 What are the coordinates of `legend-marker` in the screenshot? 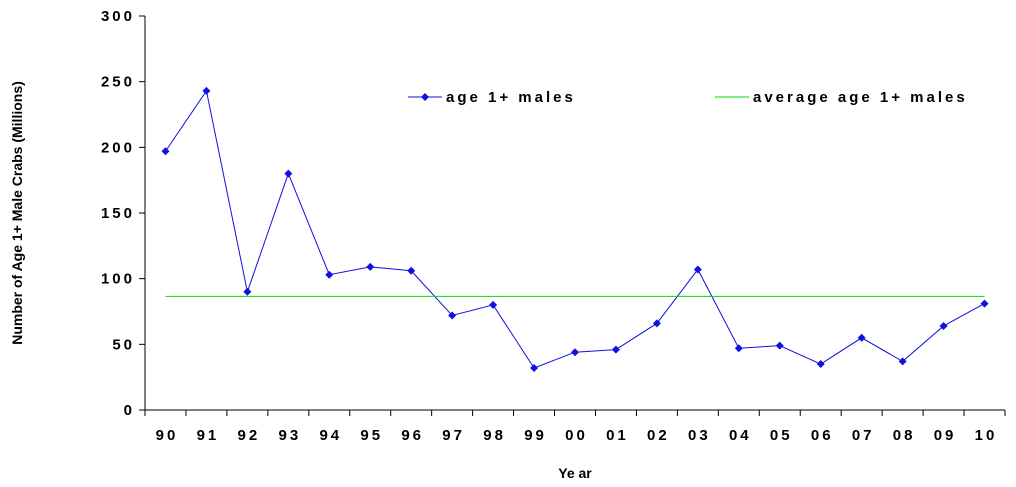 It's located at (425, 97).